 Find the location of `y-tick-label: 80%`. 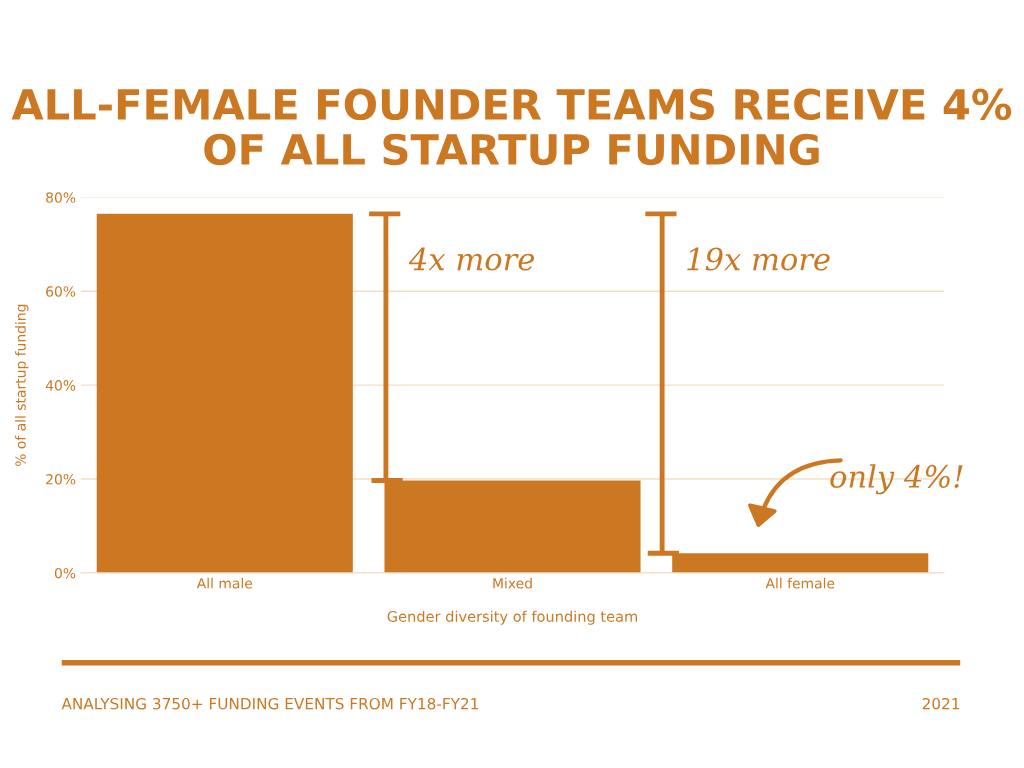

y-tick-label: 80% is located at coordinates (61, 197).